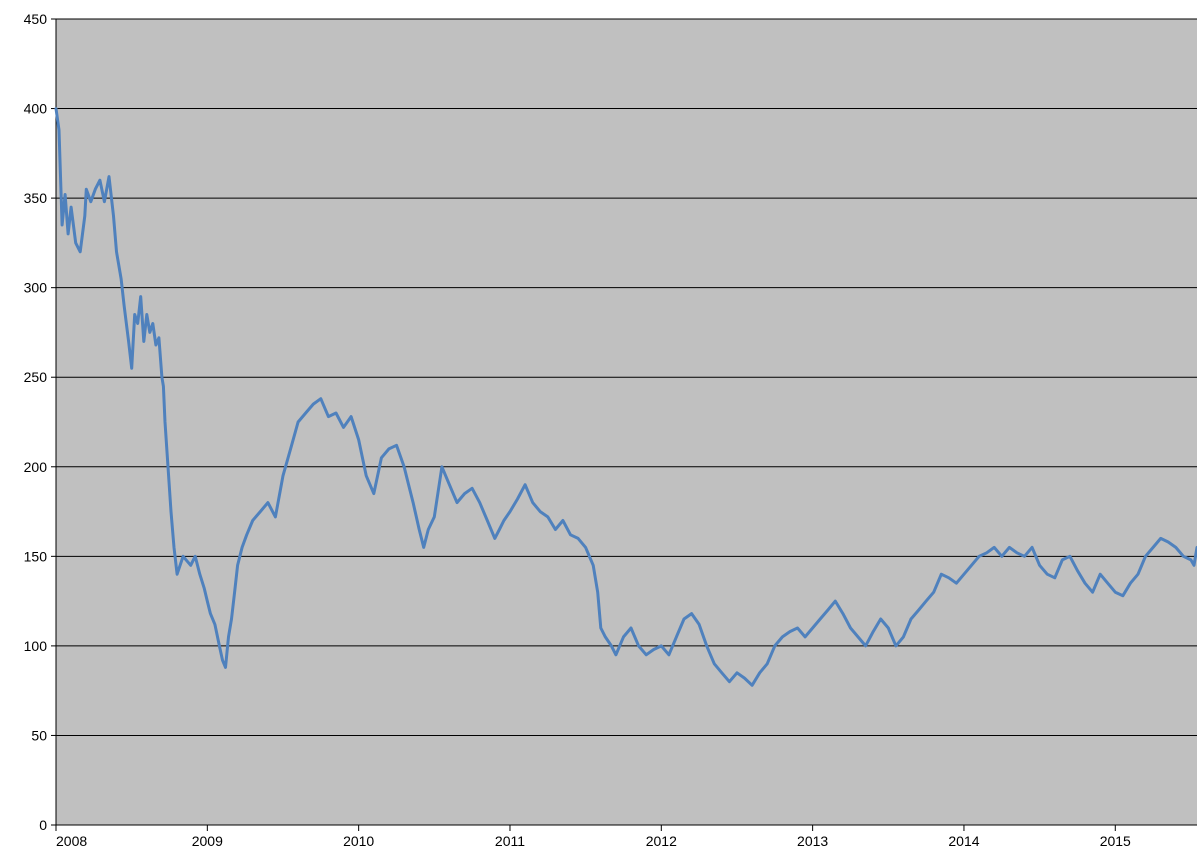 This screenshot has width=1197, height=854. I want to click on x-tick-label: 2009, so click(207, 841).